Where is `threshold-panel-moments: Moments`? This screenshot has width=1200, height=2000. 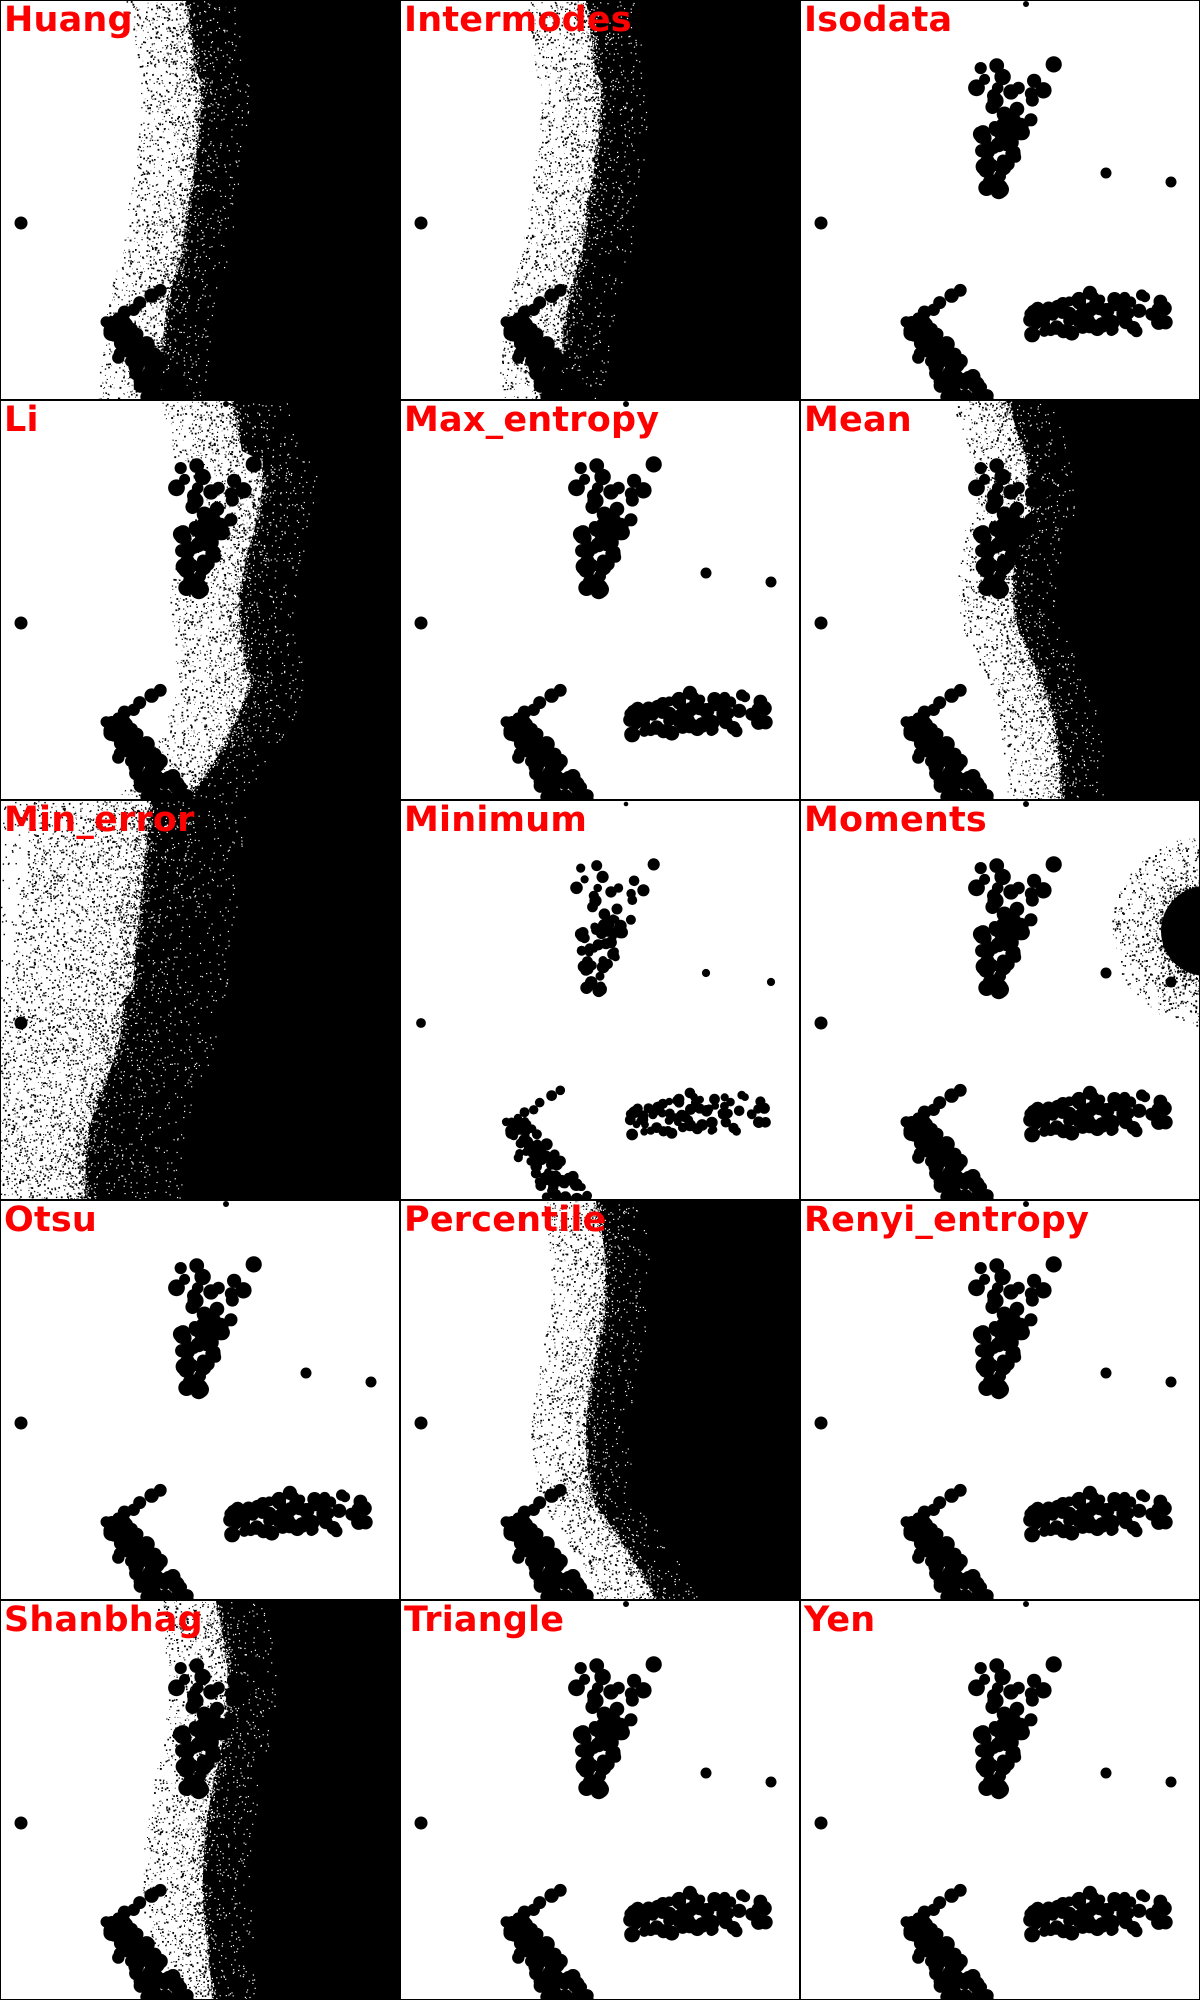
threshold-panel-moments: Moments is located at coordinates (1000, 1000).